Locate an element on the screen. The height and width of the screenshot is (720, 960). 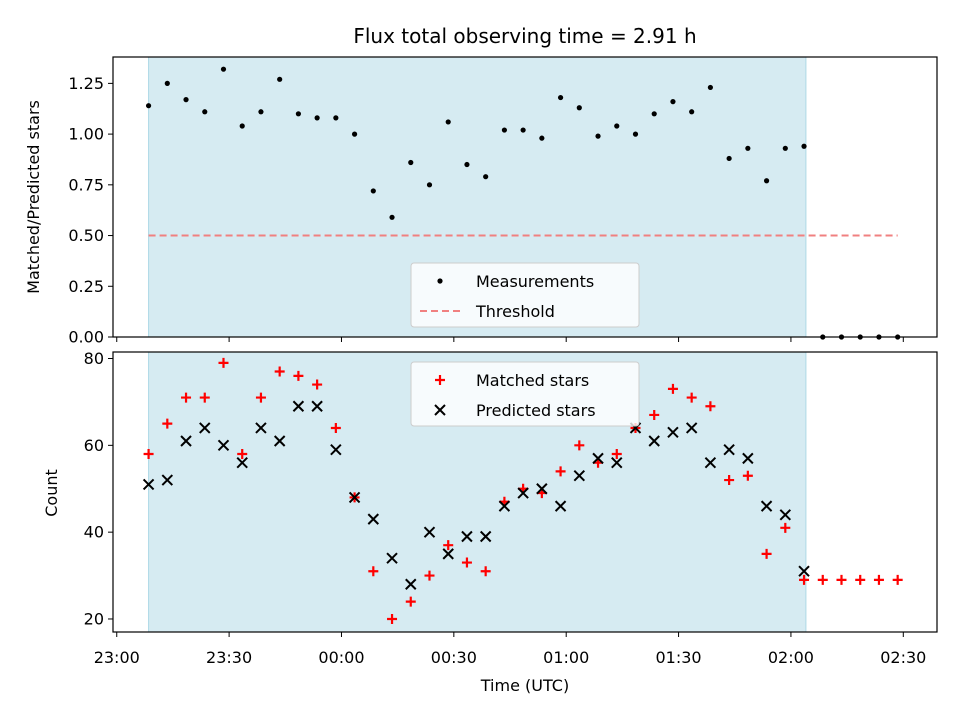
y-tick-label: 0.25 is located at coordinates (86, 286).